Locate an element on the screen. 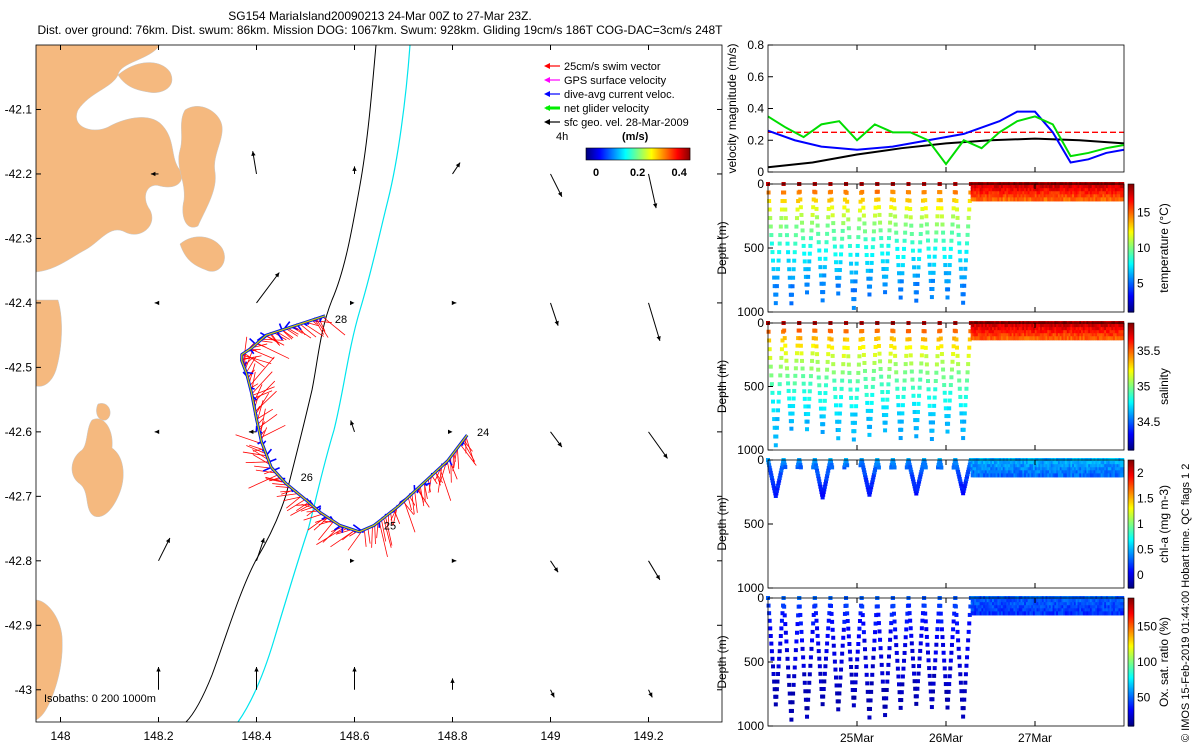 Image resolution: width=1200 pixels, height=750 pixels. chla-colorbar-cell is located at coordinates (1131, 475).